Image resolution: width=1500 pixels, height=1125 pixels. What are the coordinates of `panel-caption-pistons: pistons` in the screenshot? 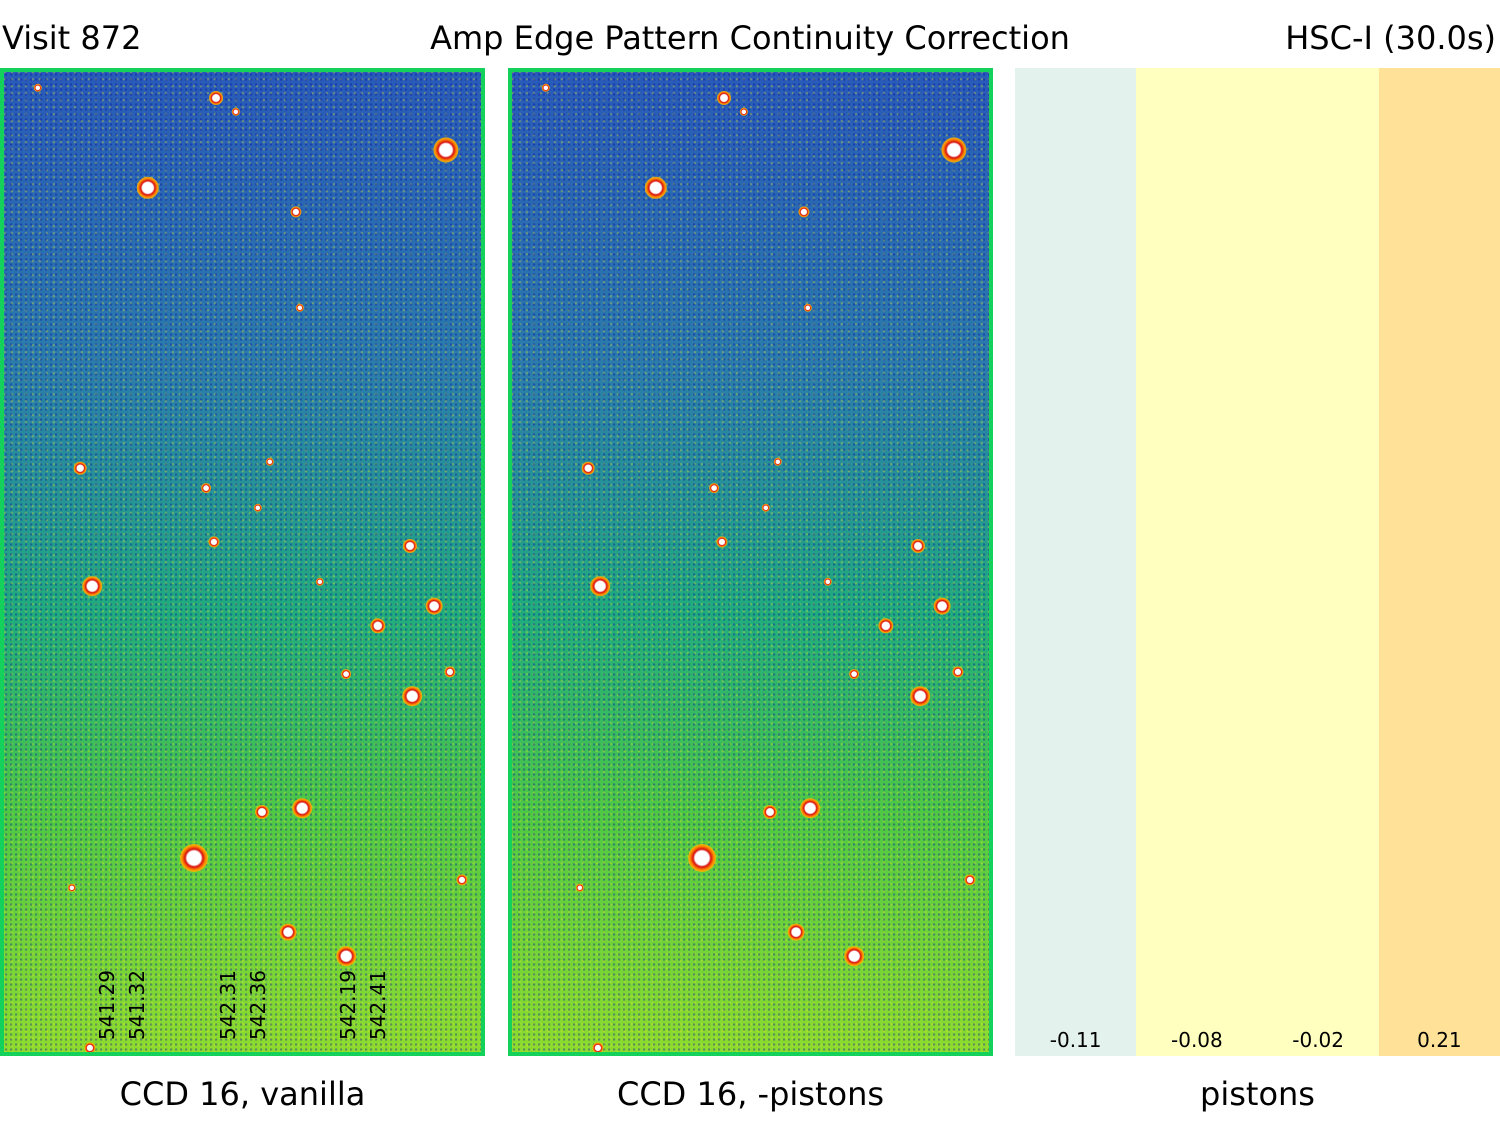 It's located at (1257, 1094).